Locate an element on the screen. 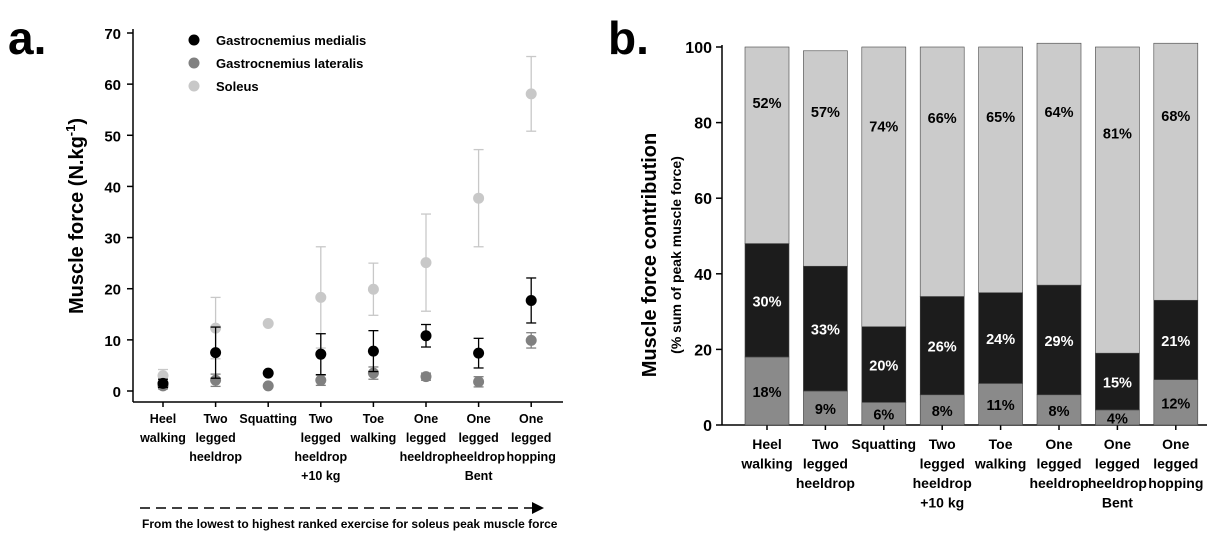 The height and width of the screenshot is (533, 1209). panel-b-x-tick-label: Toe walking is located at coordinates (1000, 454).